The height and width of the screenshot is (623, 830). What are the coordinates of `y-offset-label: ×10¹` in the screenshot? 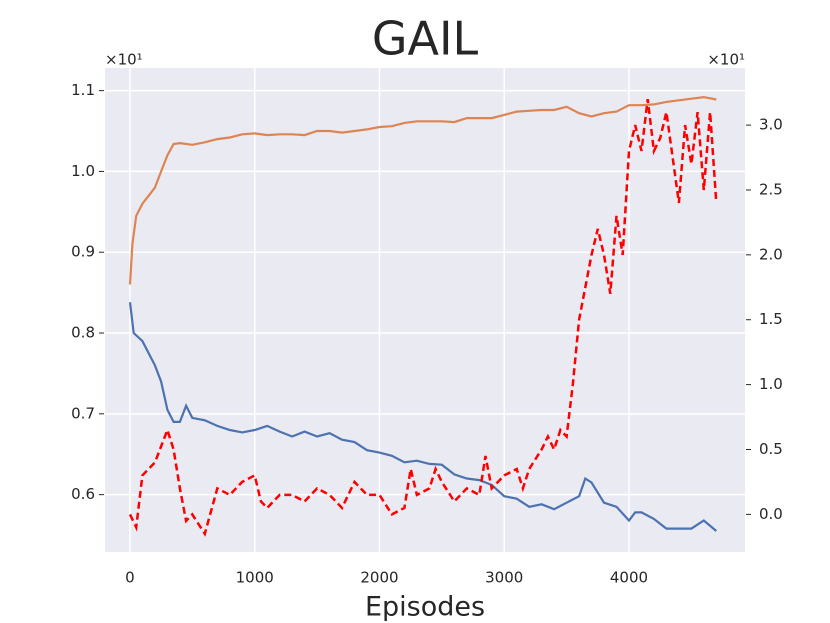 It's located at (124, 60).